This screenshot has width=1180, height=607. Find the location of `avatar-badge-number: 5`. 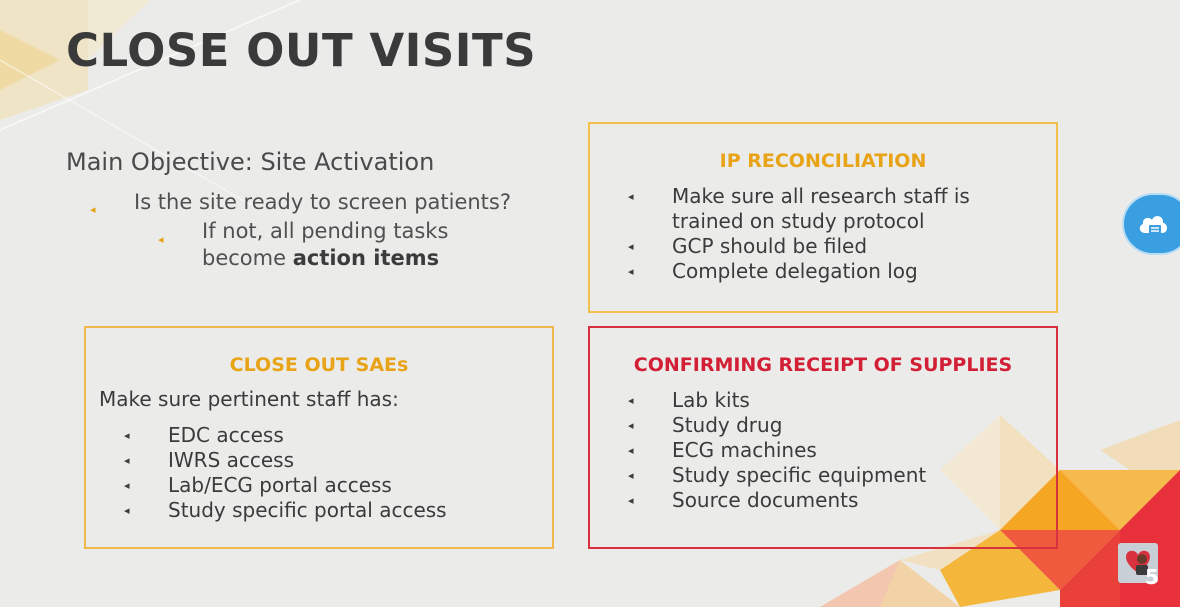

avatar-badge-number: 5 is located at coordinates (1152, 577).